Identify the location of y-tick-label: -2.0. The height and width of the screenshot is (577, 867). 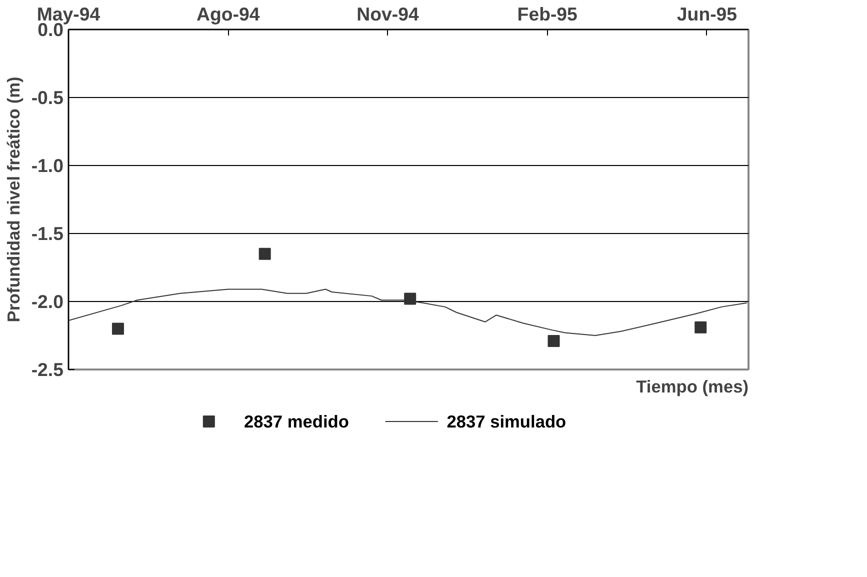
(47, 301).